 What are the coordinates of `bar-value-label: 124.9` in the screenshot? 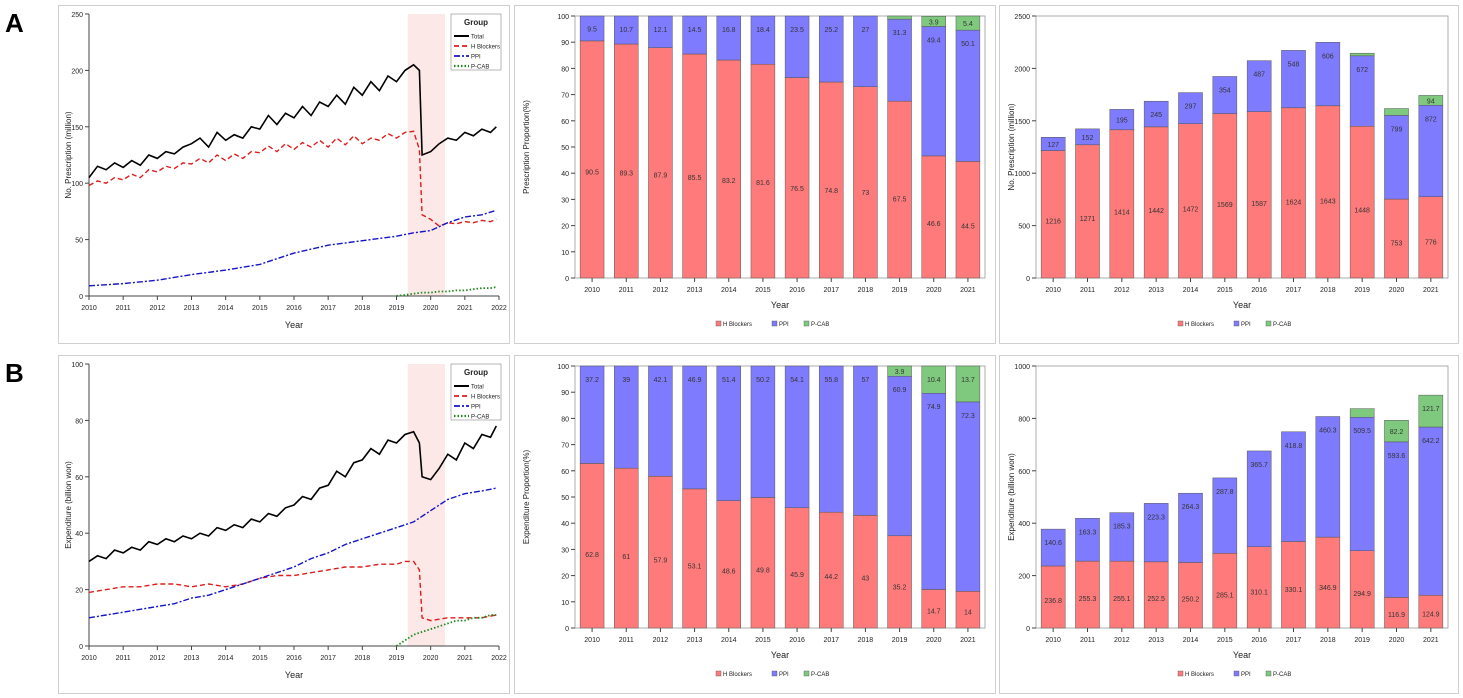 It's located at (1431, 614).